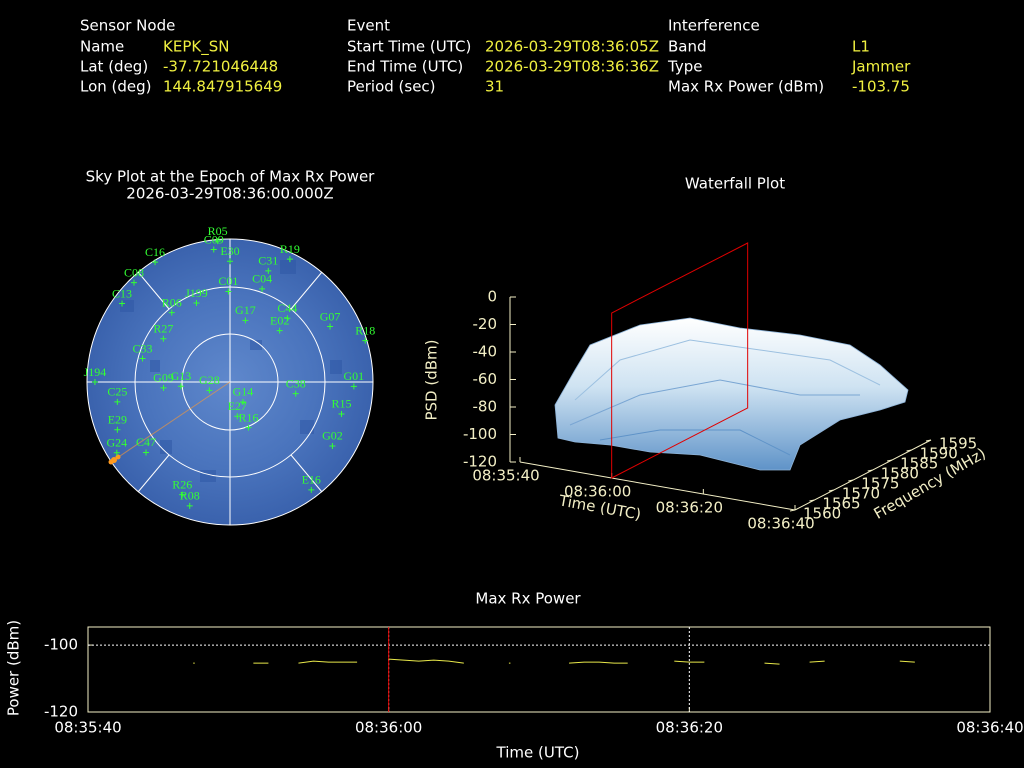  I want to click on satellite-label: J199, so click(196, 293).